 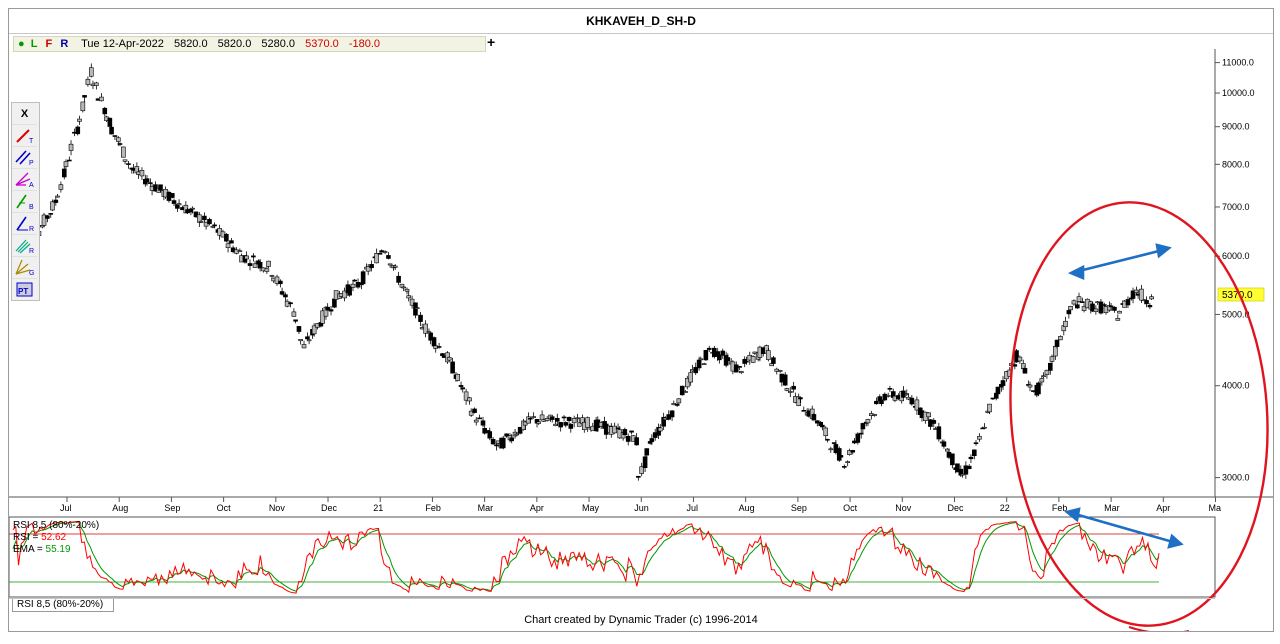 What do you see at coordinates (24, 158) in the screenshot?
I see `parallel-lines-tool: P` at bounding box center [24, 158].